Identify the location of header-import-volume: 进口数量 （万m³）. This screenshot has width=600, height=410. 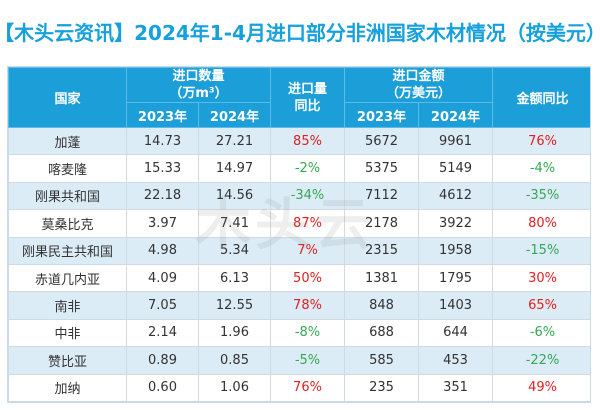
(198, 85).